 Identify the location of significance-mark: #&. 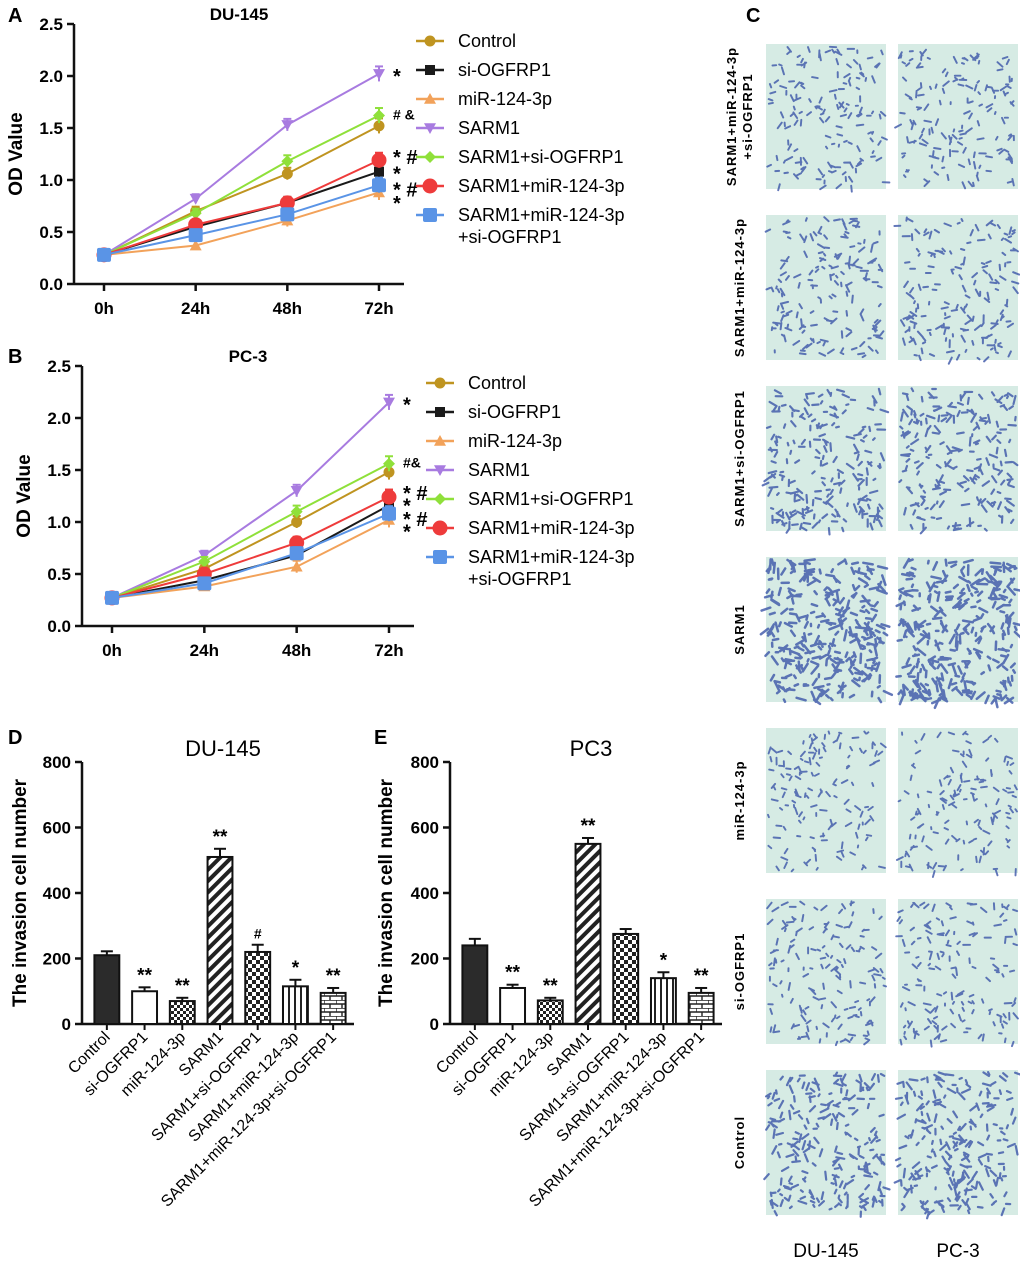
(412, 463).